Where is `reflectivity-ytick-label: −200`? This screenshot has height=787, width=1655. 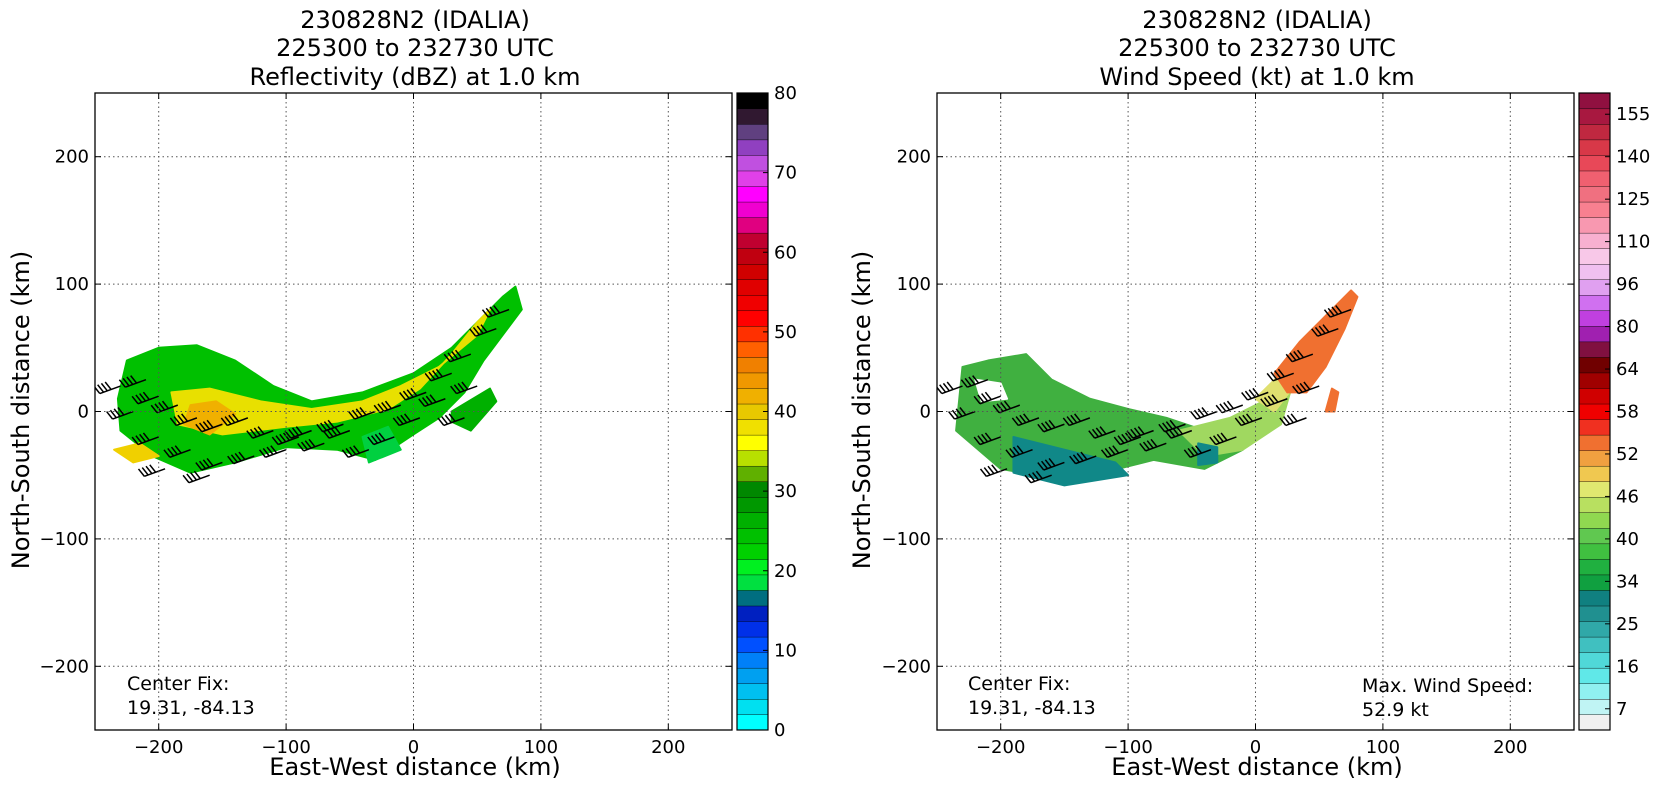 reflectivity-ytick-label: −200 is located at coordinates (64, 666).